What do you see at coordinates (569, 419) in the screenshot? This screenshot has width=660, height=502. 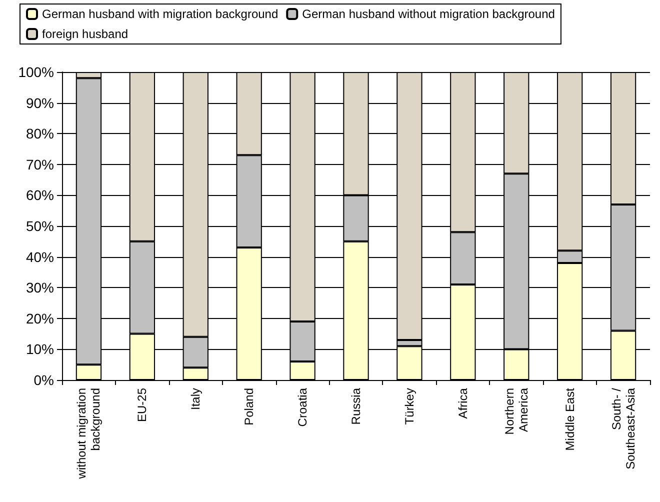 I see `x-tick-label: Middle East` at bounding box center [569, 419].